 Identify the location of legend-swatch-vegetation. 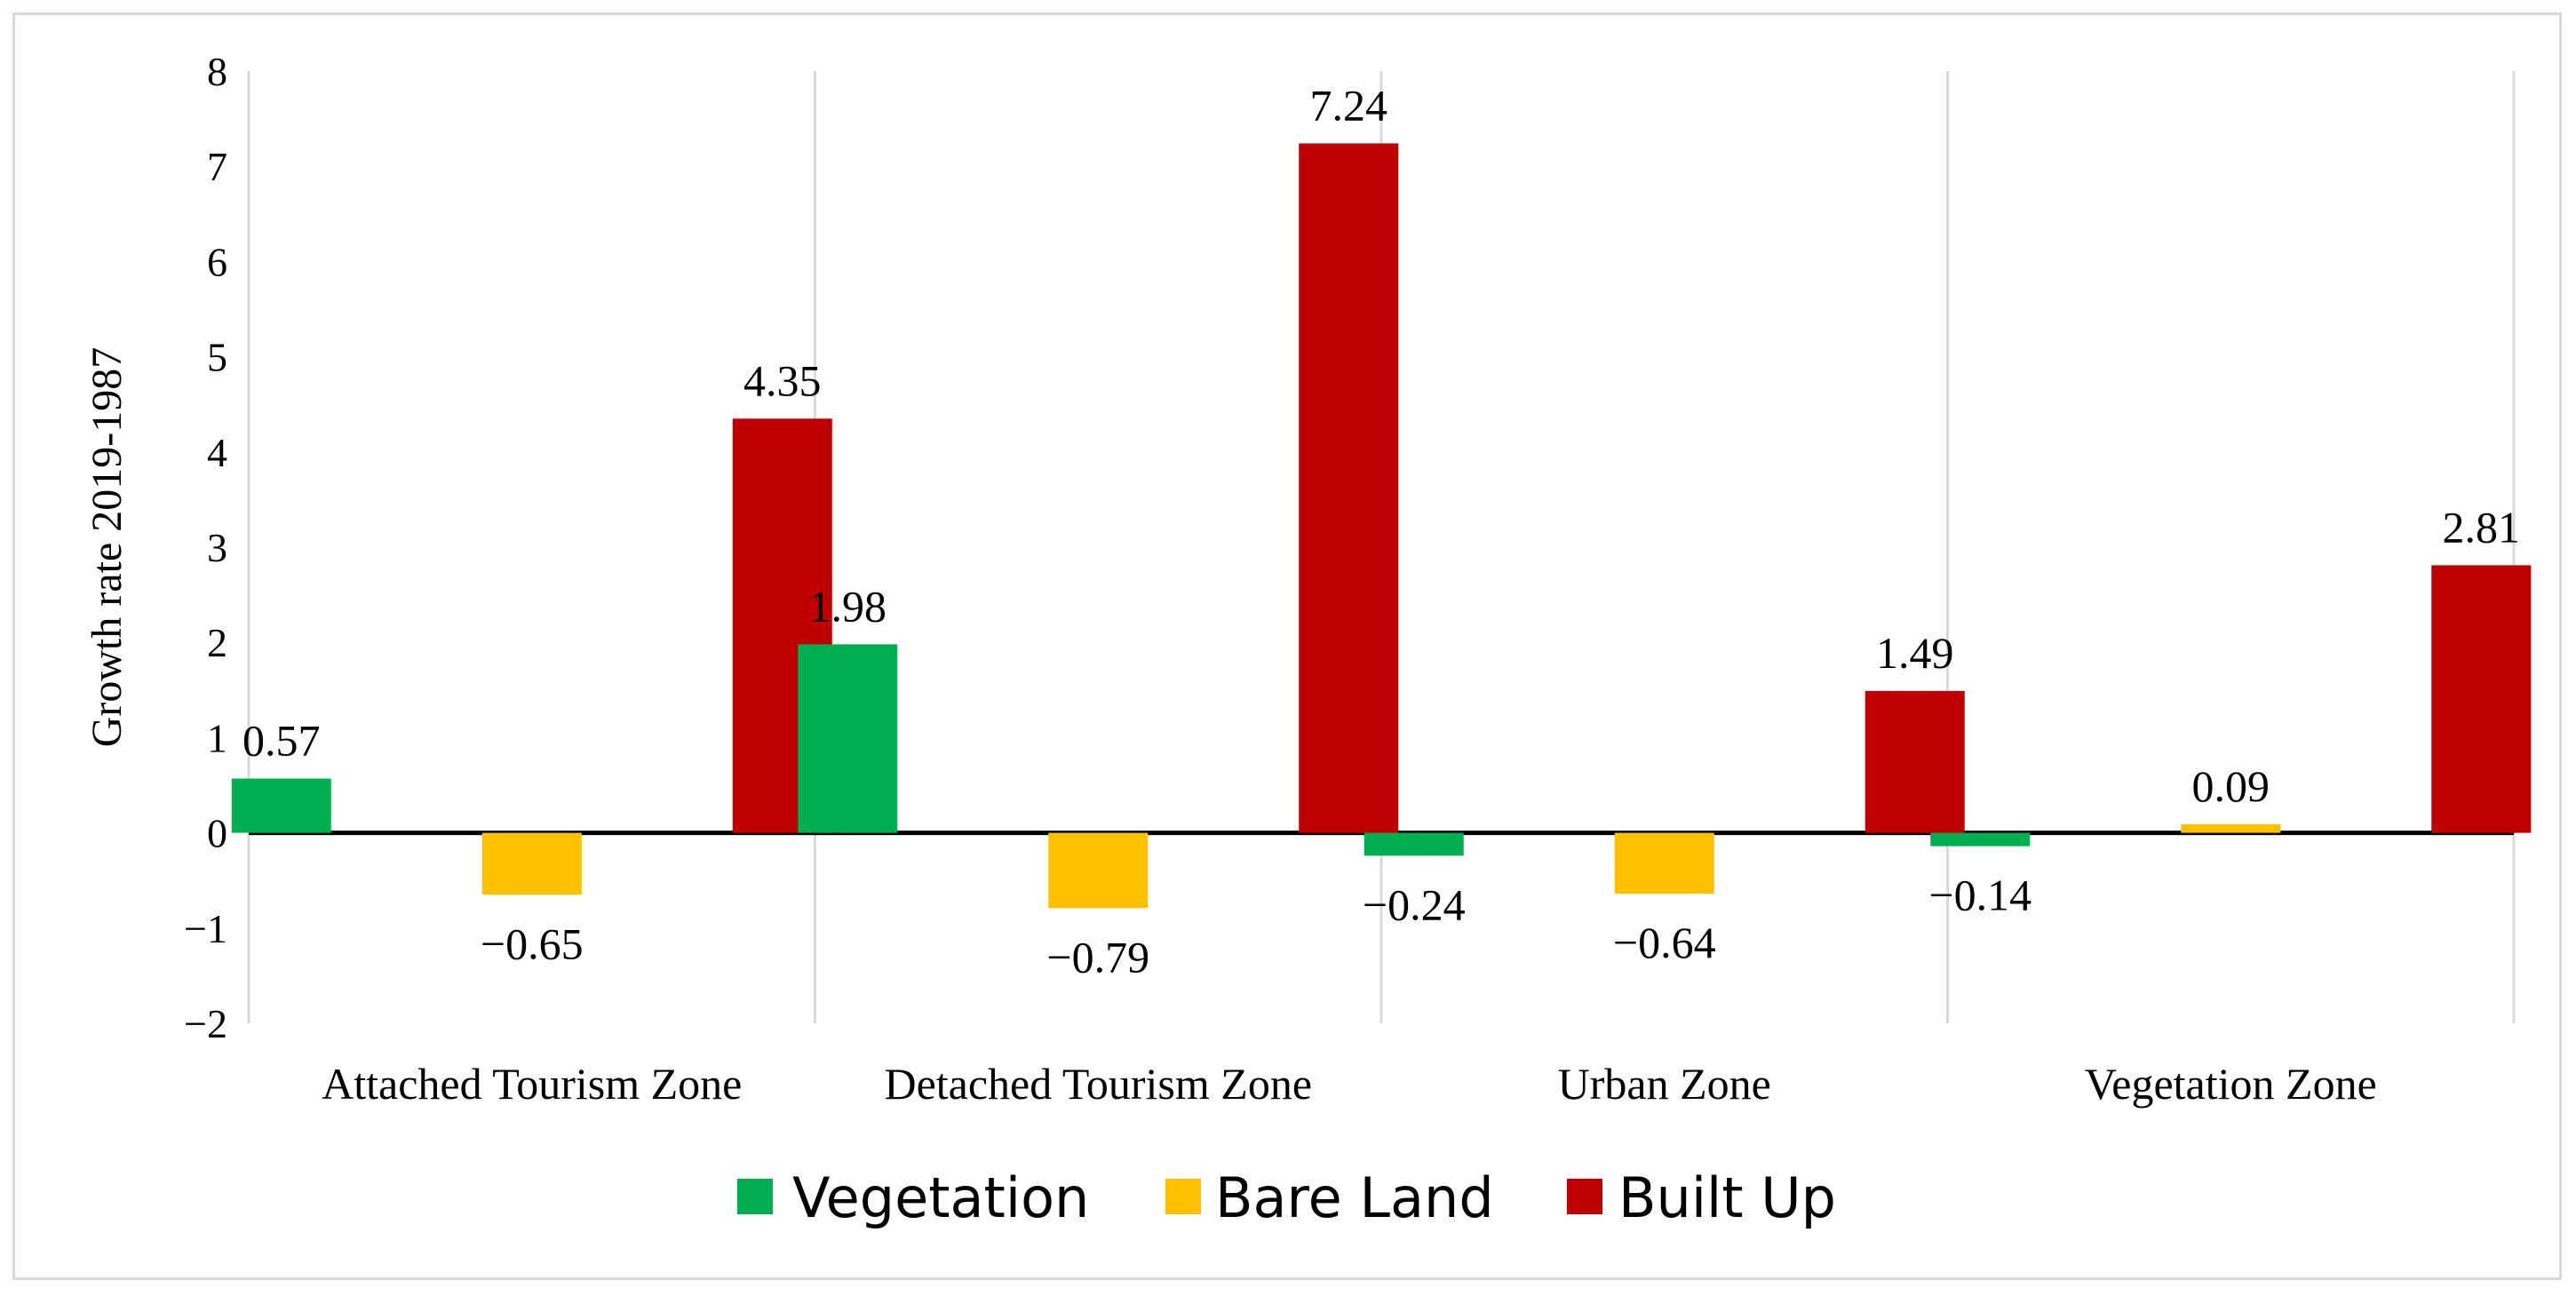
(755, 1196).